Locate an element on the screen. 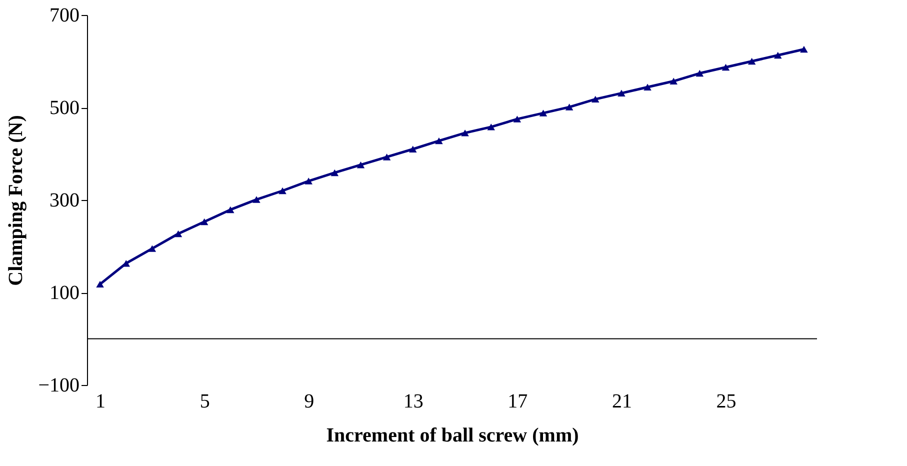 This screenshot has height=466, width=907. y-tick-label: −100 is located at coordinates (59, 385).